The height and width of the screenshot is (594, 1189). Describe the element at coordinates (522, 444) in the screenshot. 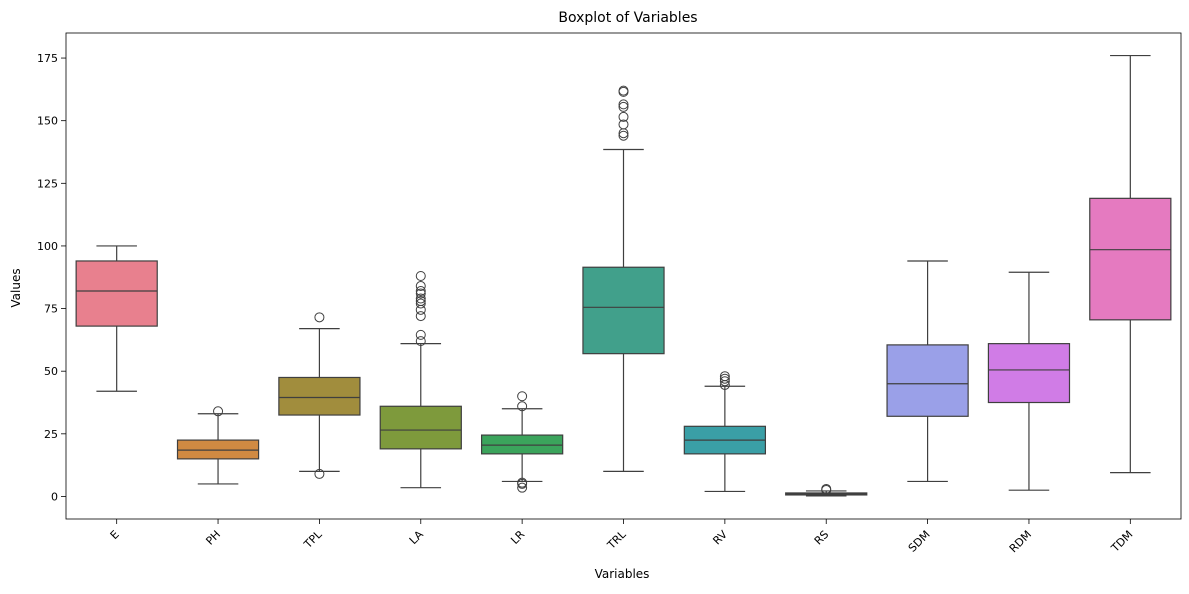

I see `box-lr` at that location.